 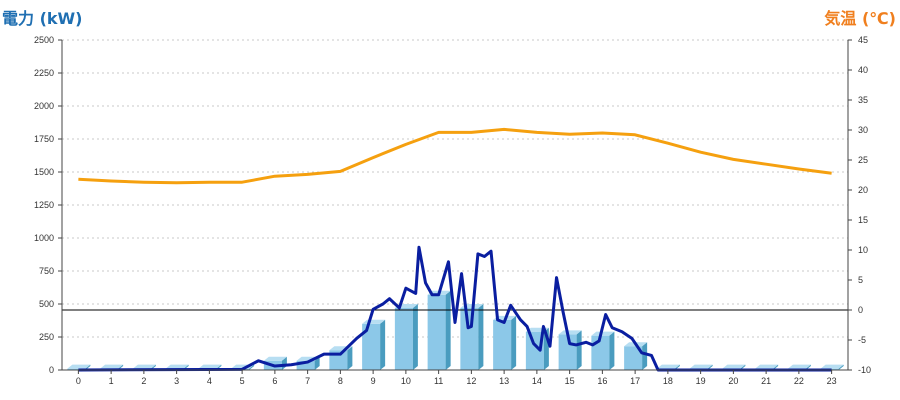 I want to click on right-tick-label: 0, so click(x=860, y=310).